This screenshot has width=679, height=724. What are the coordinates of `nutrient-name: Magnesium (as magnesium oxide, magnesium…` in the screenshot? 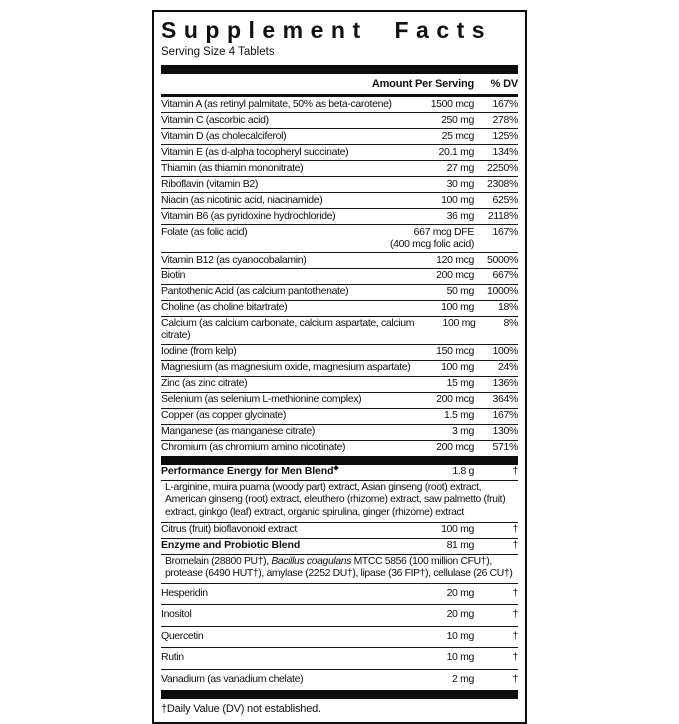 It's located at (286, 367).